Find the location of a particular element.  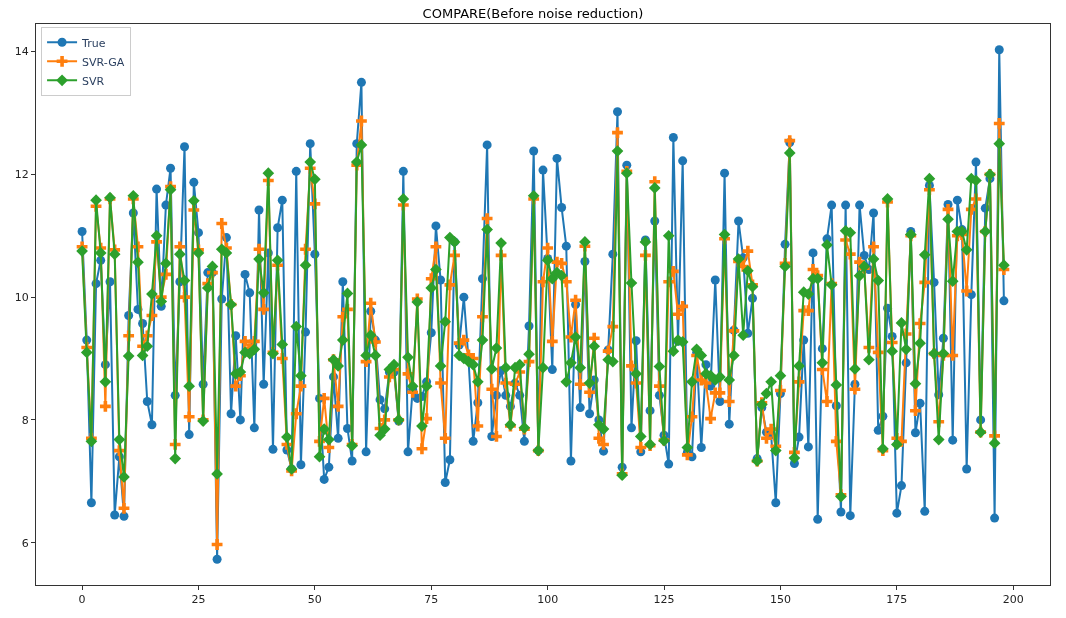

legend-label: True is located at coordinates (93, 43).